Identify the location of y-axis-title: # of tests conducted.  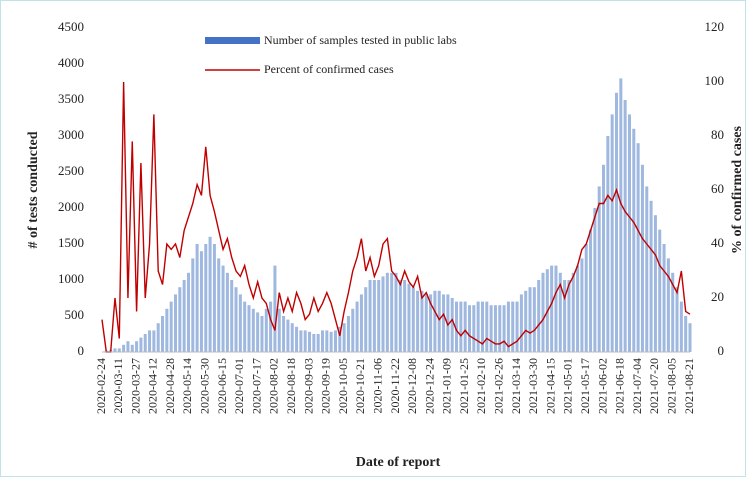
(33, 189).